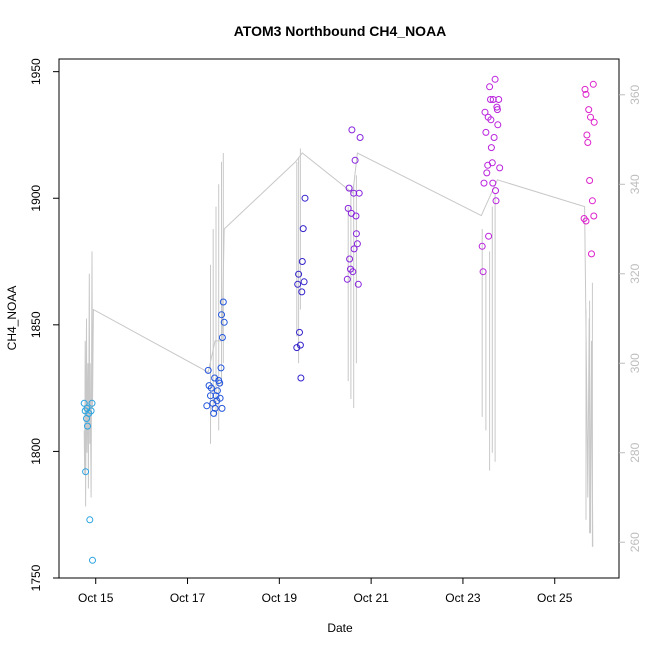 This screenshot has height=650, width=650. I want to click on secondary-y-tick-label: 340, so click(635, 184).